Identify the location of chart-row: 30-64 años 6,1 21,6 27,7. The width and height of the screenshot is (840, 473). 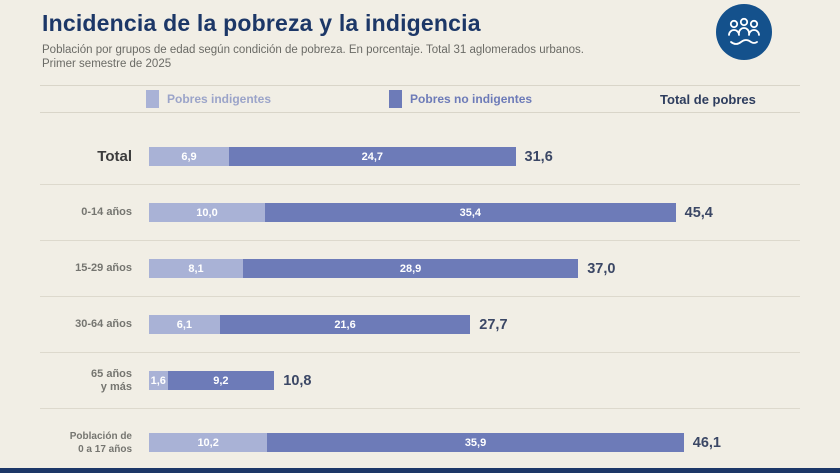
(420, 325).